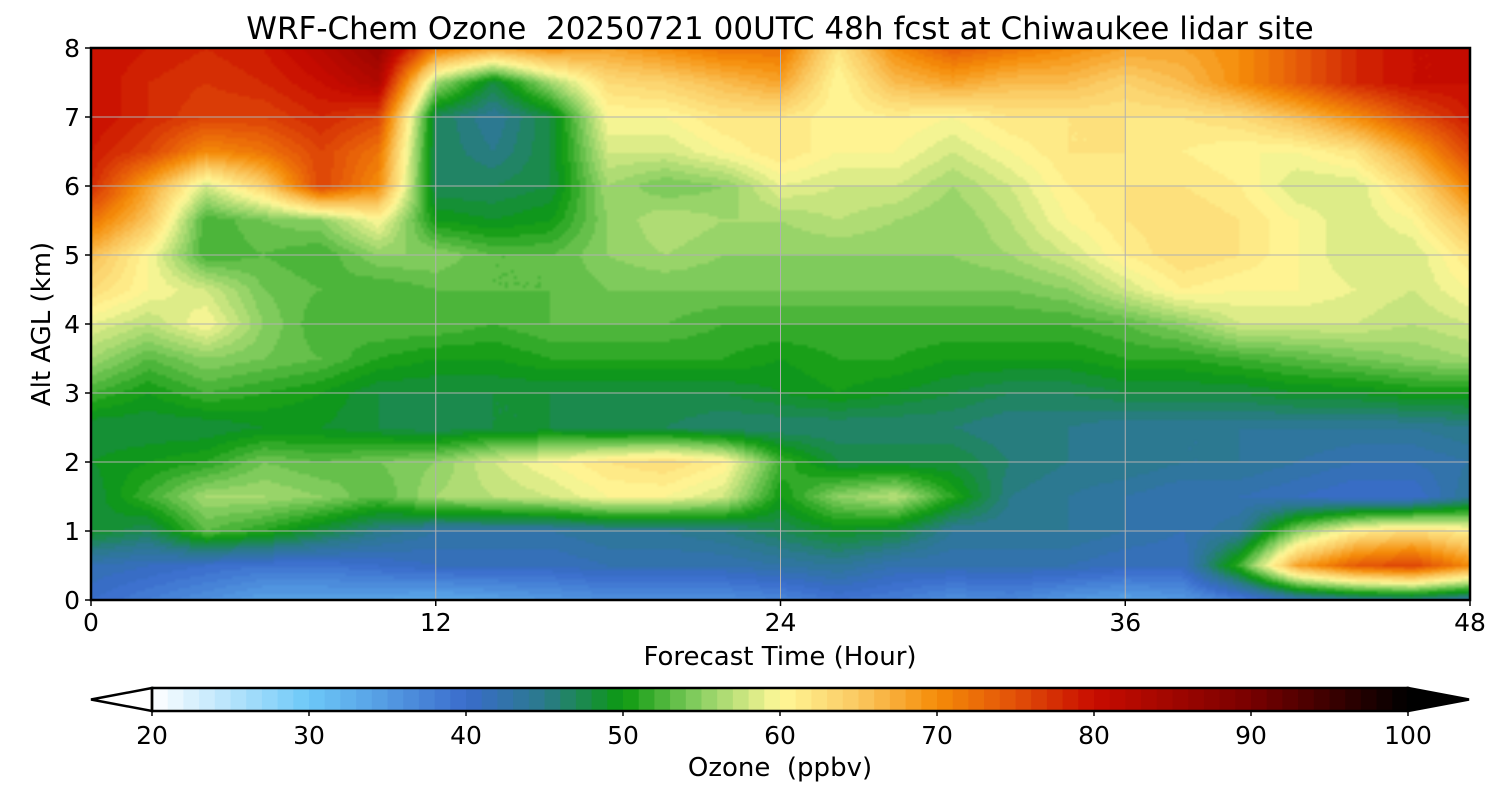  I want to click on x-tick-label: 36, so click(1125, 622).